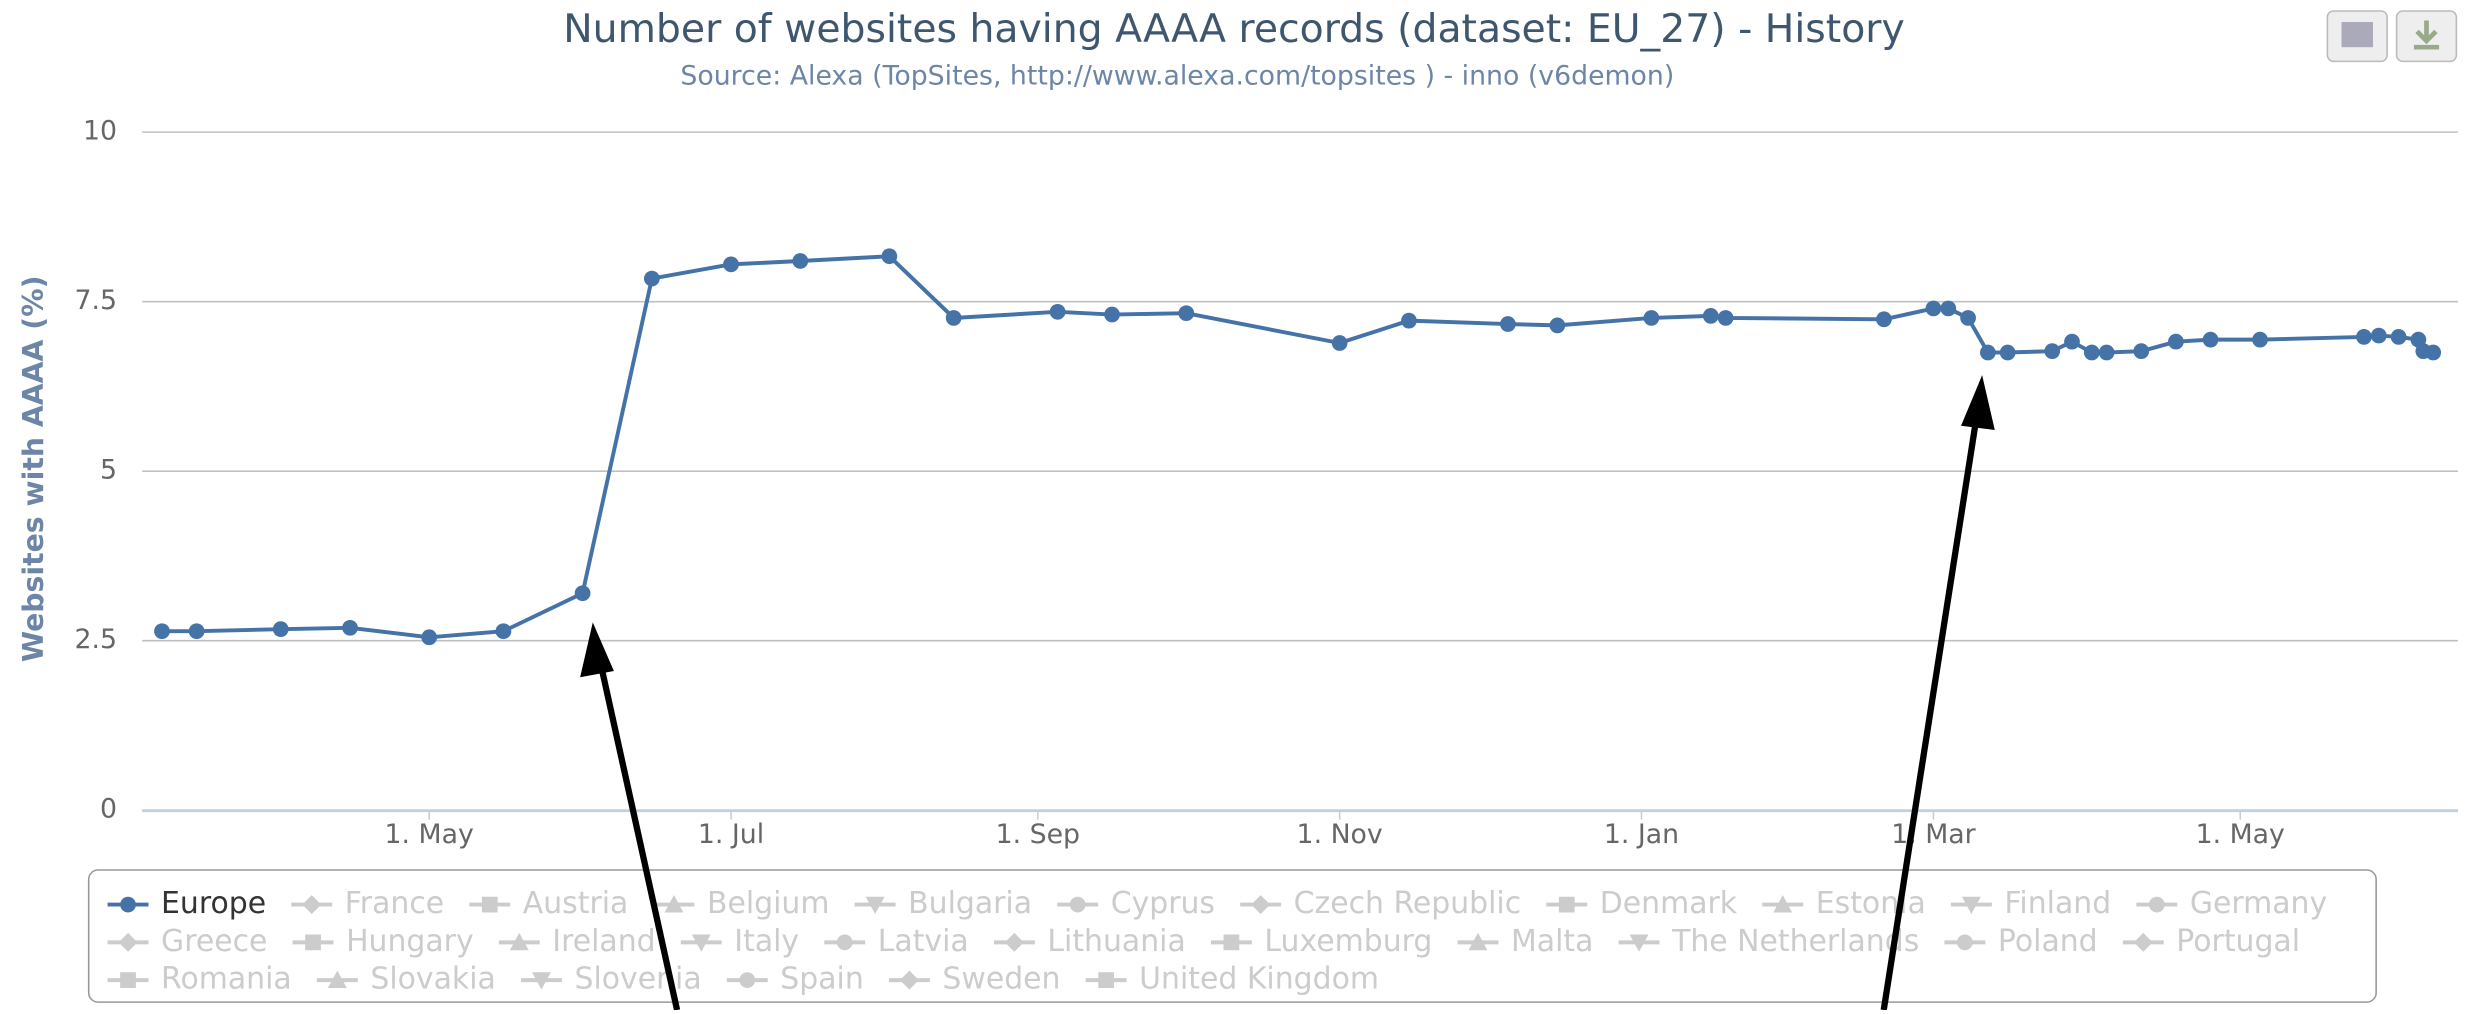  I want to click on legend-label: Spain, so click(821, 979).